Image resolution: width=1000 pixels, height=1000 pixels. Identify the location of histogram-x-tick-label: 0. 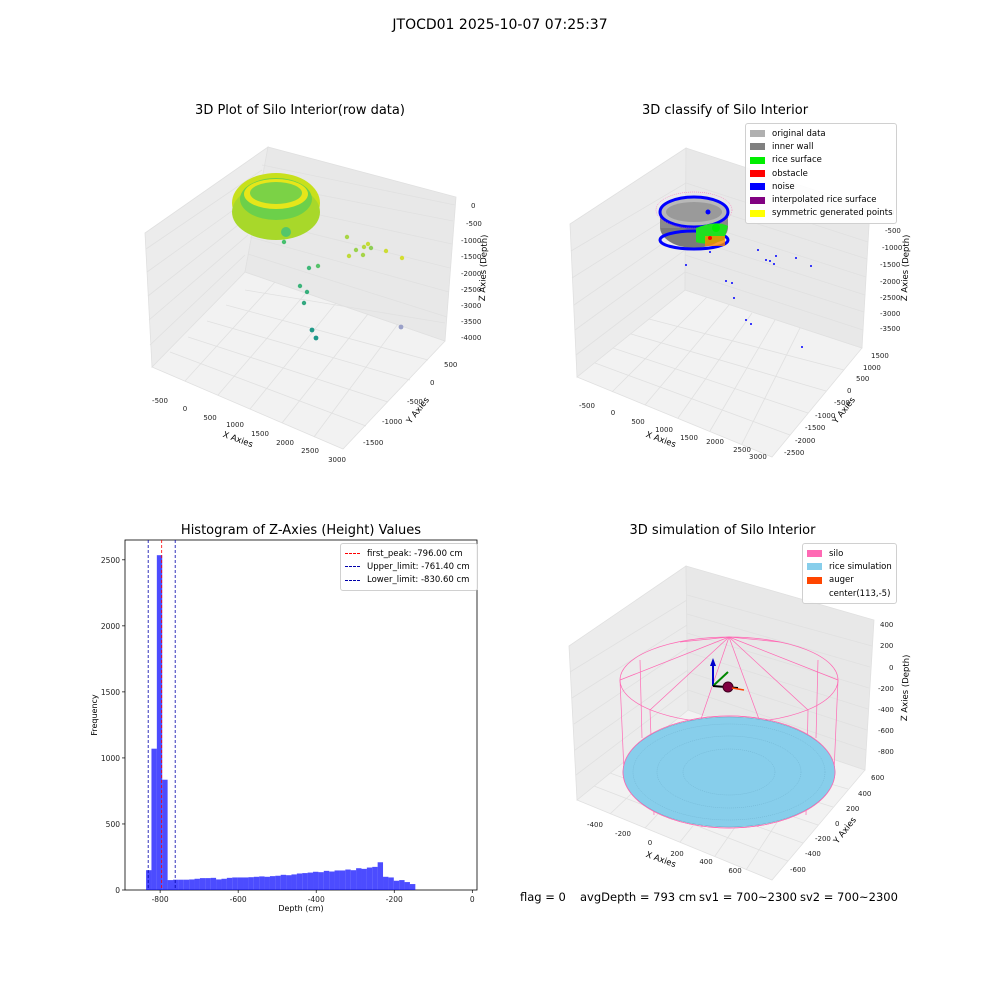
(472, 899).